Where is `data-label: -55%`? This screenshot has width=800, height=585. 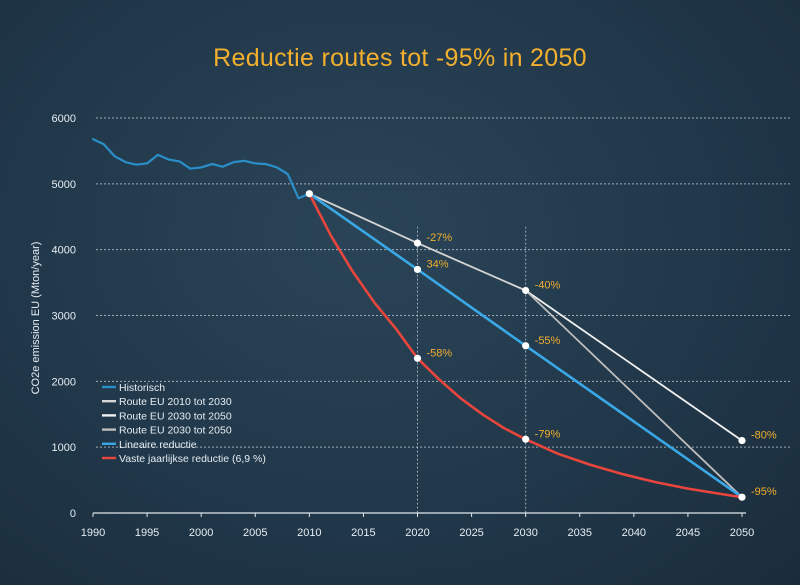 data-label: -55% is located at coordinates (548, 341).